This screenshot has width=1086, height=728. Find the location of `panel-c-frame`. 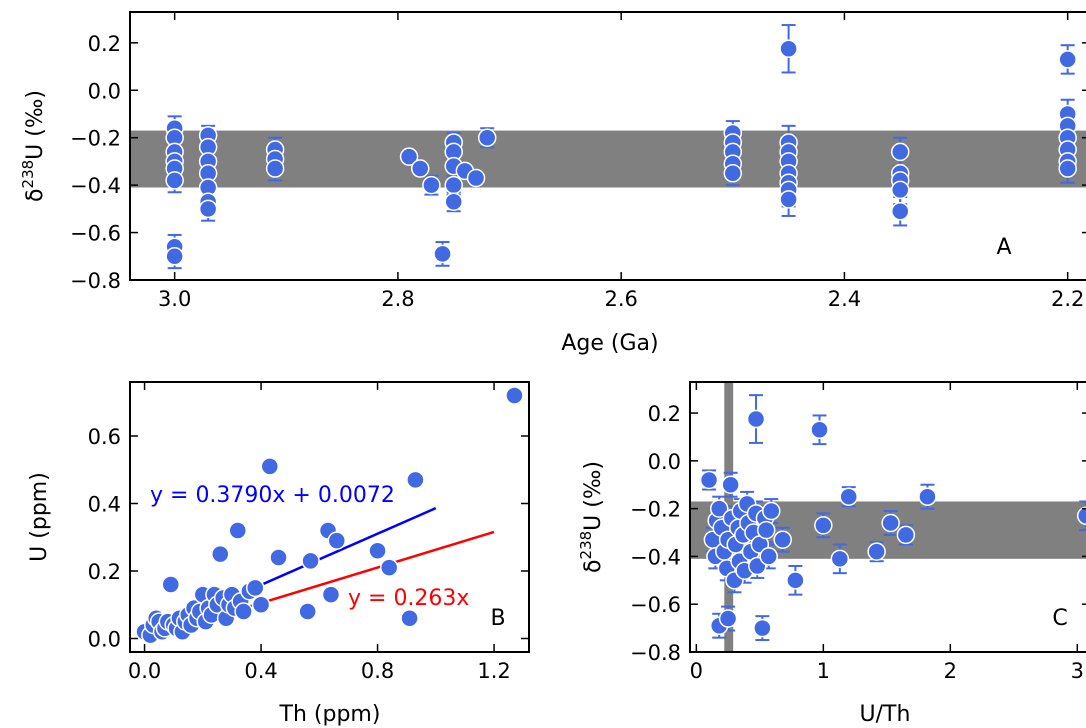

panel-c-frame is located at coordinates (887, 517).